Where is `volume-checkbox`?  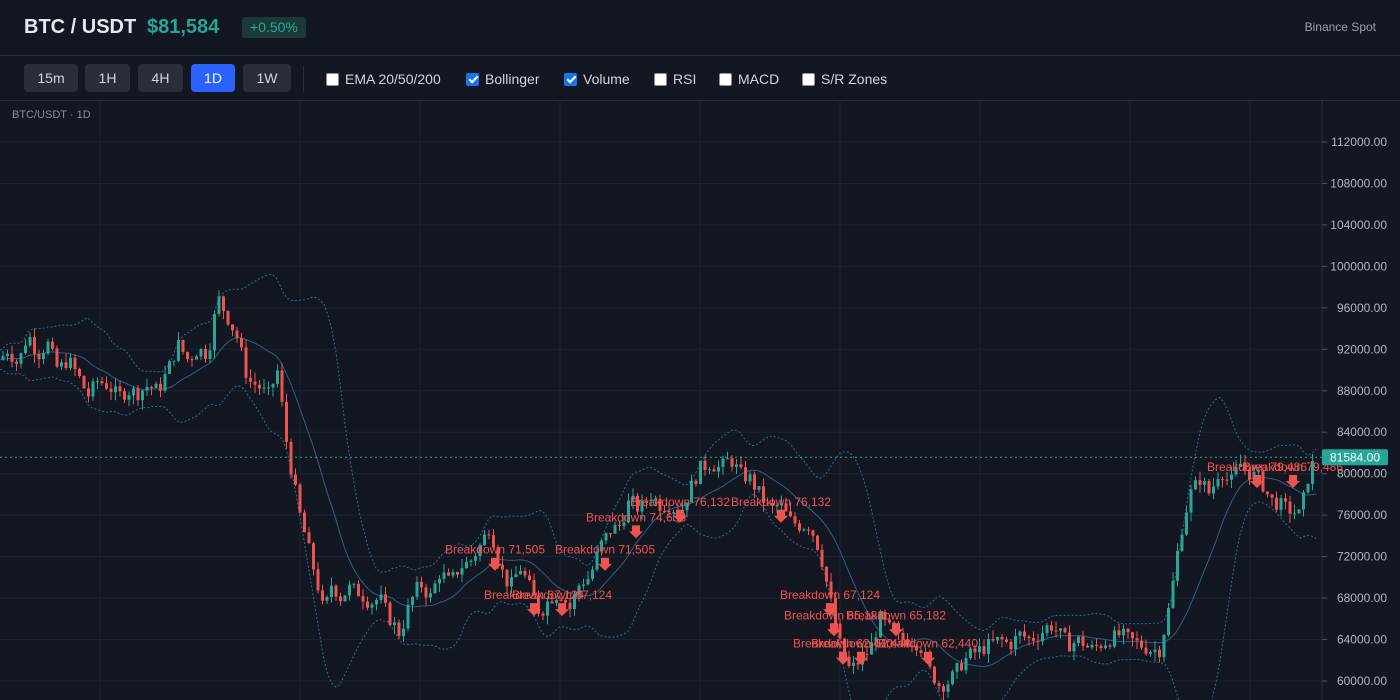
volume-checkbox is located at coordinates (570, 79).